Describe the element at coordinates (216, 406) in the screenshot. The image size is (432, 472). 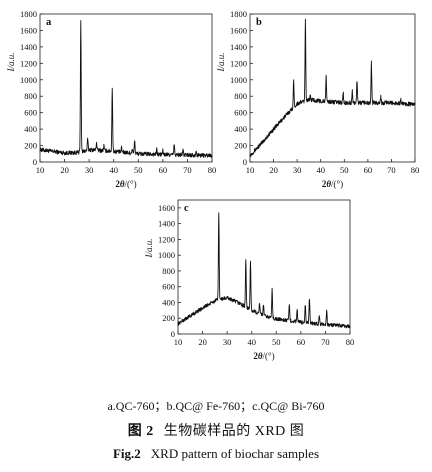
I see `sample-legend-caption: a.QC-760；b.QC@ Fe-760；c.QC@ Bi-760` at that location.